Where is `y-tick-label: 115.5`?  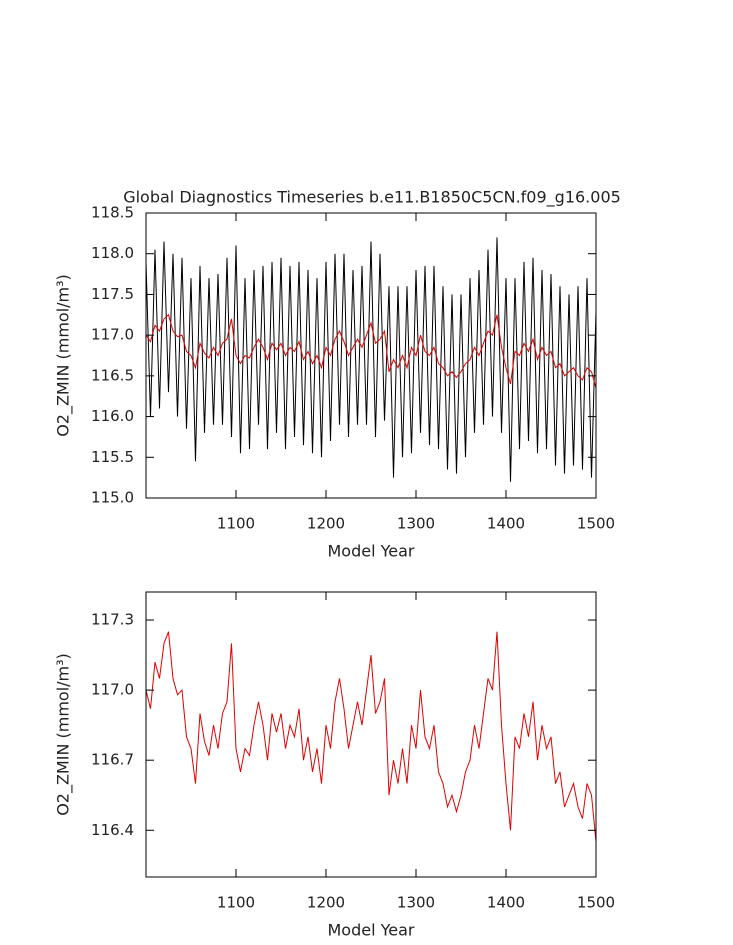 y-tick-label: 115.5 is located at coordinates (112, 457).